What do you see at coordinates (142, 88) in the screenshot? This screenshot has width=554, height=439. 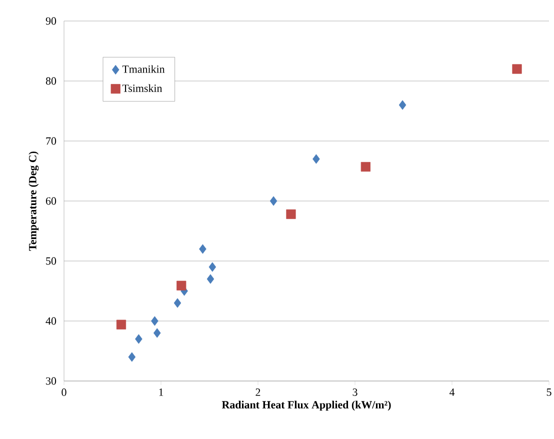 I see `legend-label: Tsimskin` at bounding box center [142, 88].